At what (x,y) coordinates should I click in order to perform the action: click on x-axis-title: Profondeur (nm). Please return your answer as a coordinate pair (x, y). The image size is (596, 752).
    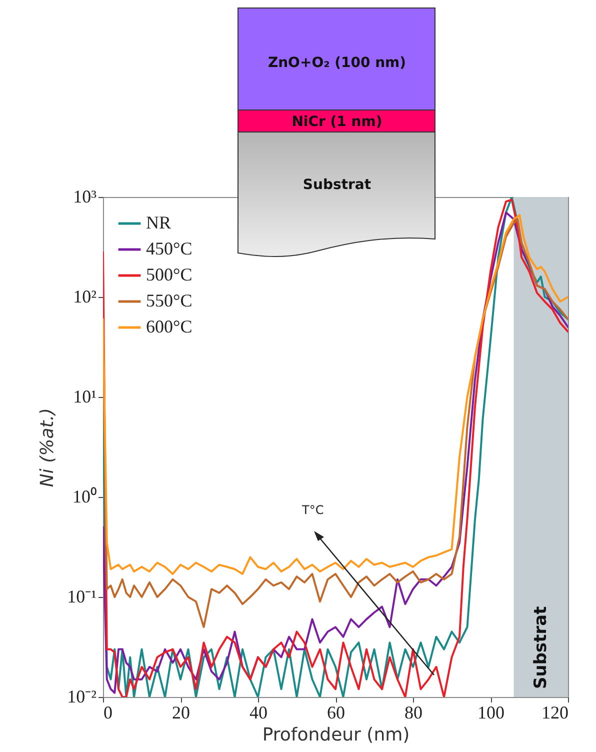
    Looking at the image, I should click on (336, 735).